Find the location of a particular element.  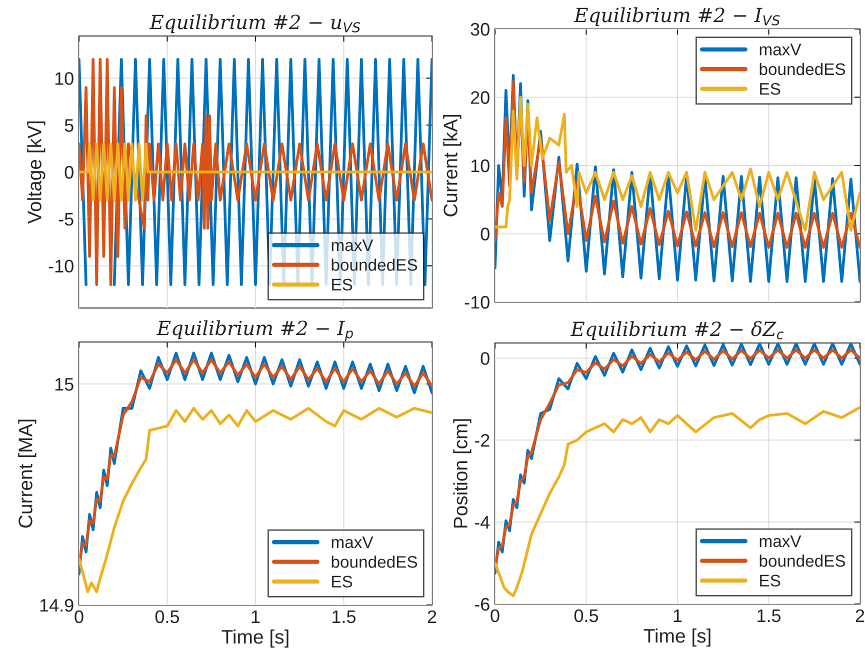

y-tick-label: 5 is located at coordinates (69, 125).